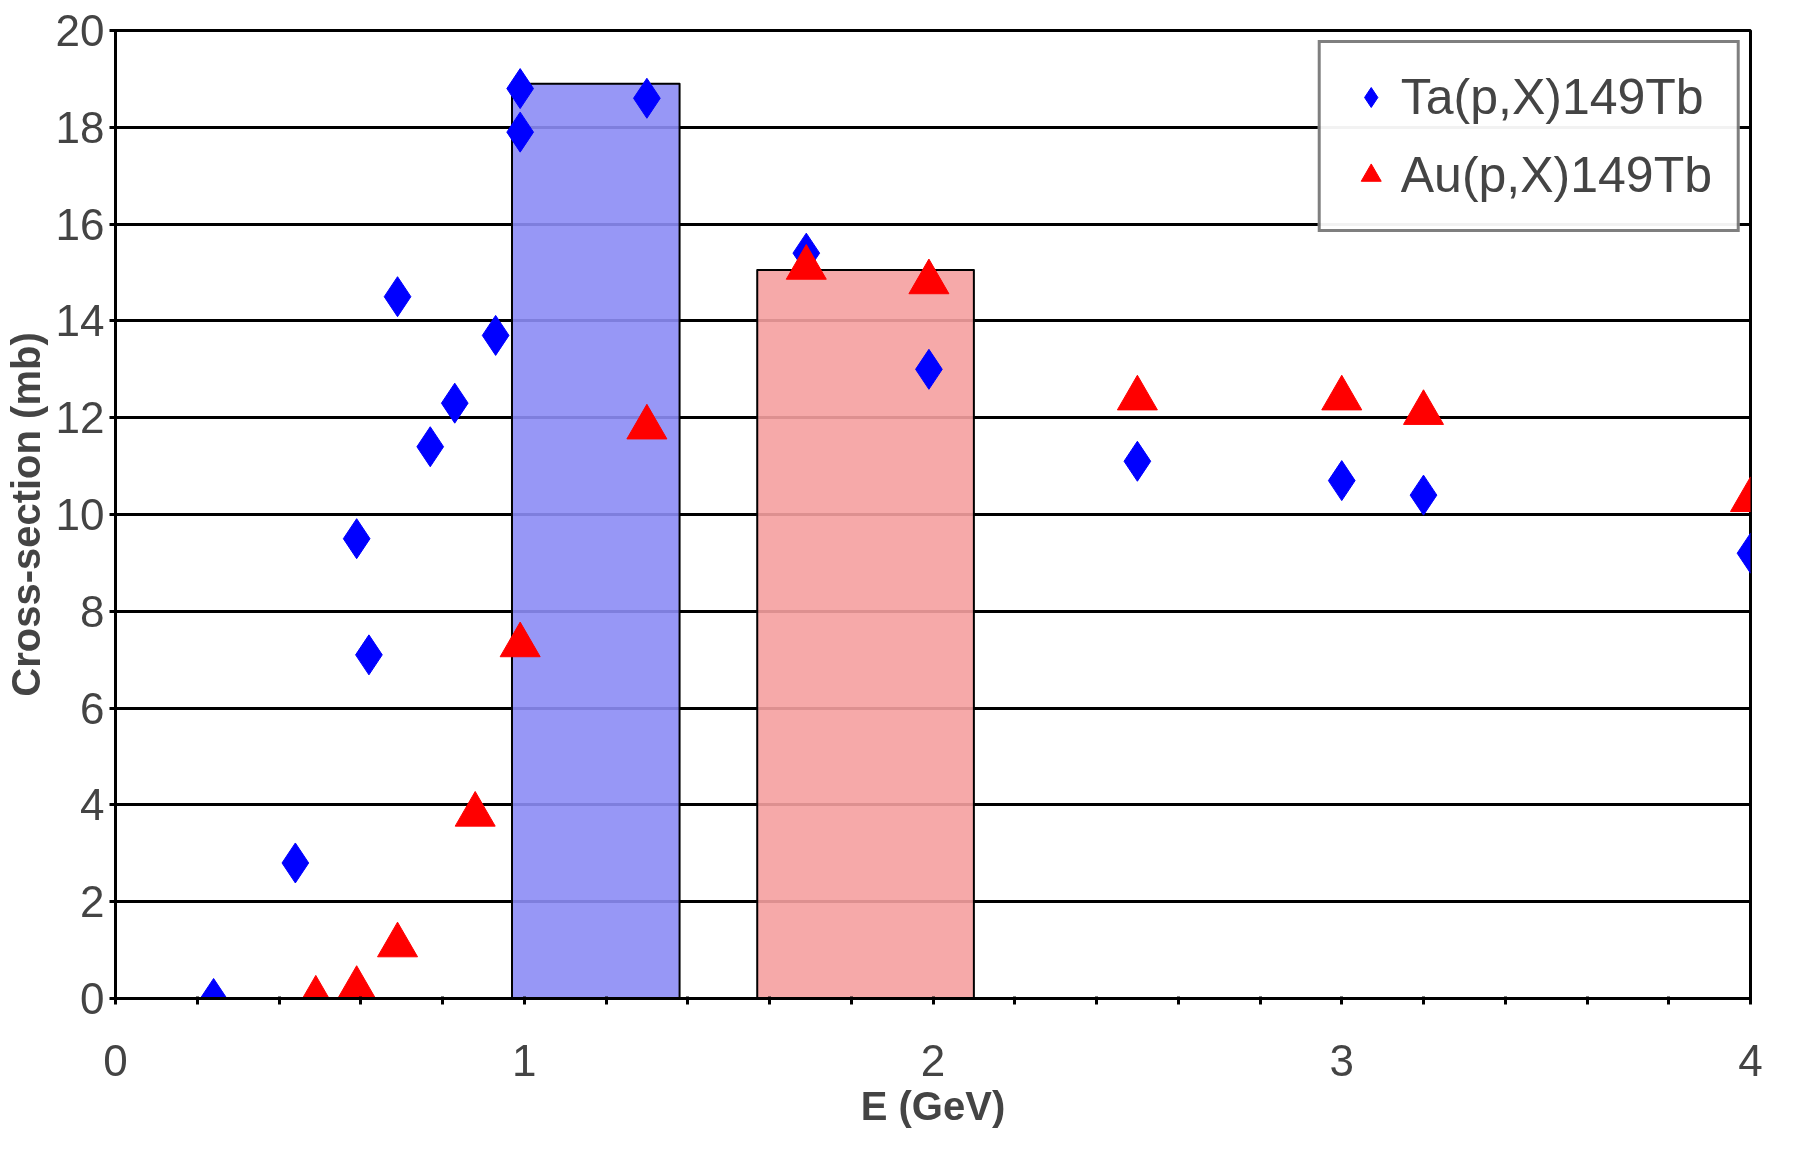 The height and width of the screenshot is (1152, 1818). Describe the element at coordinates (1341, 1060) in the screenshot. I see `x-tick-label: 3` at that location.